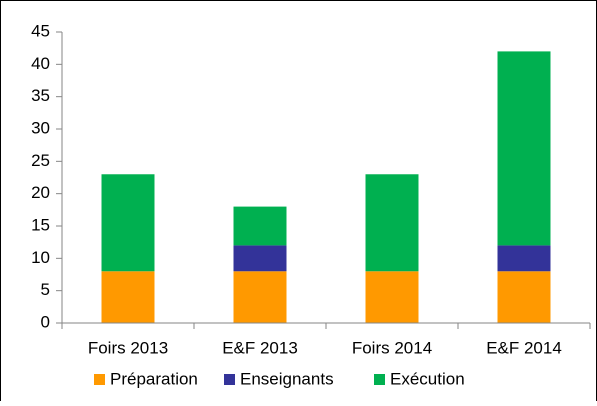 This screenshot has height=406, width=597. What do you see at coordinates (524, 347) in the screenshot?
I see `x-tick-label: E&F 2014` at bounding box center [524, 347].